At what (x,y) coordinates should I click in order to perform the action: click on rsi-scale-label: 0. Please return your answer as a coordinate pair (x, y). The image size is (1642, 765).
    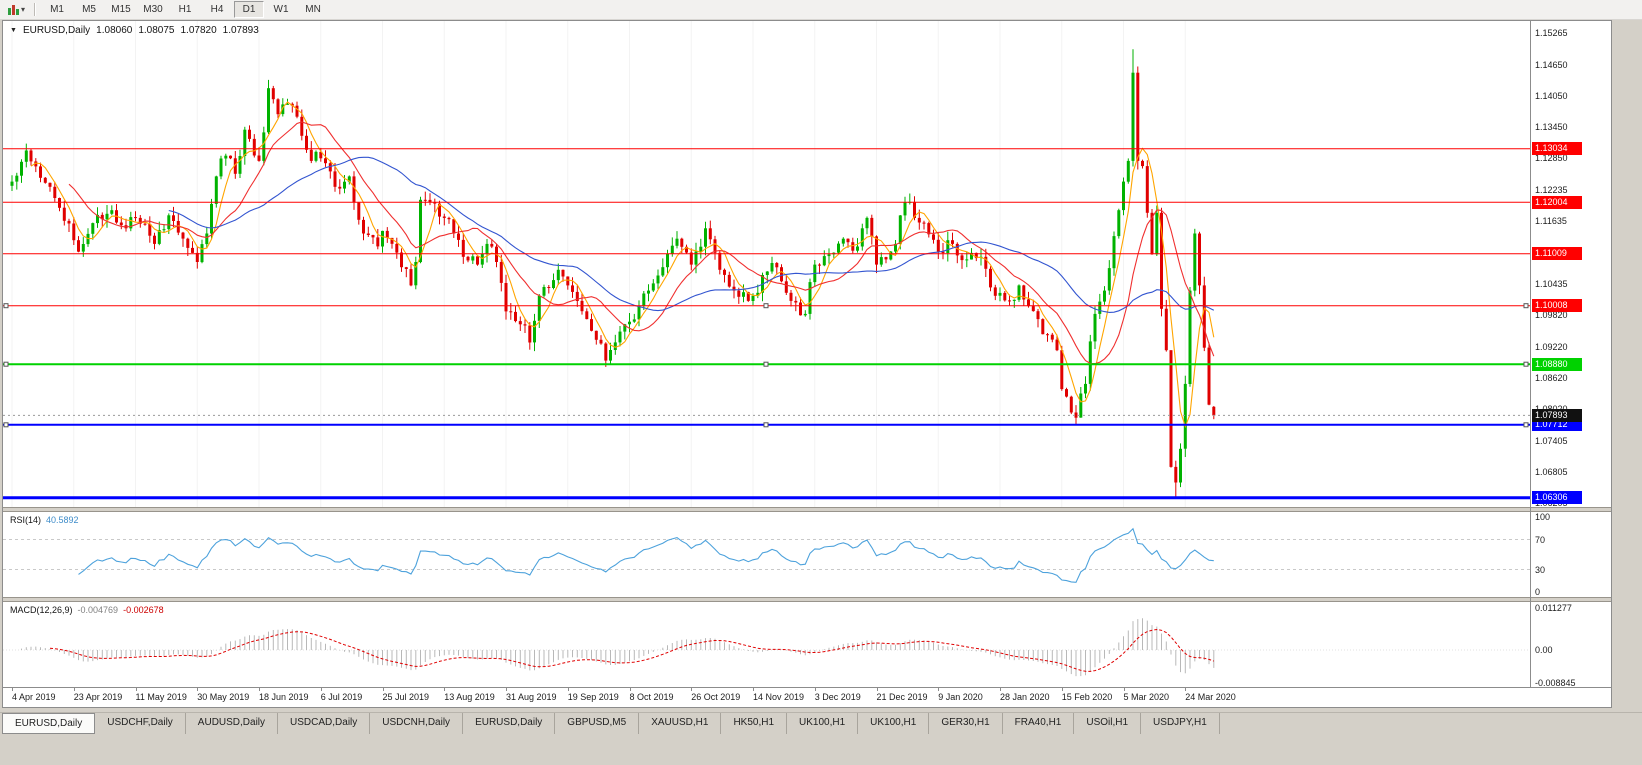
    Looking at the image, I should click on (1538, 592).